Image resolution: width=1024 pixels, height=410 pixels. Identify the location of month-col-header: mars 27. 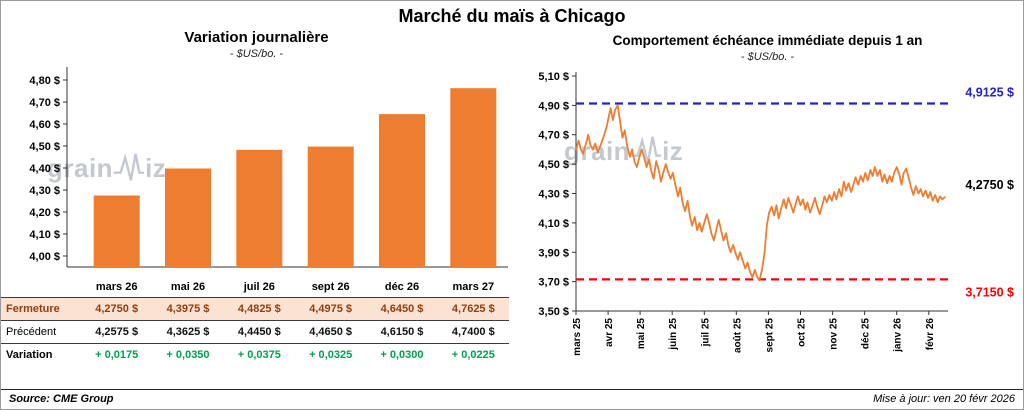
(473, 287).